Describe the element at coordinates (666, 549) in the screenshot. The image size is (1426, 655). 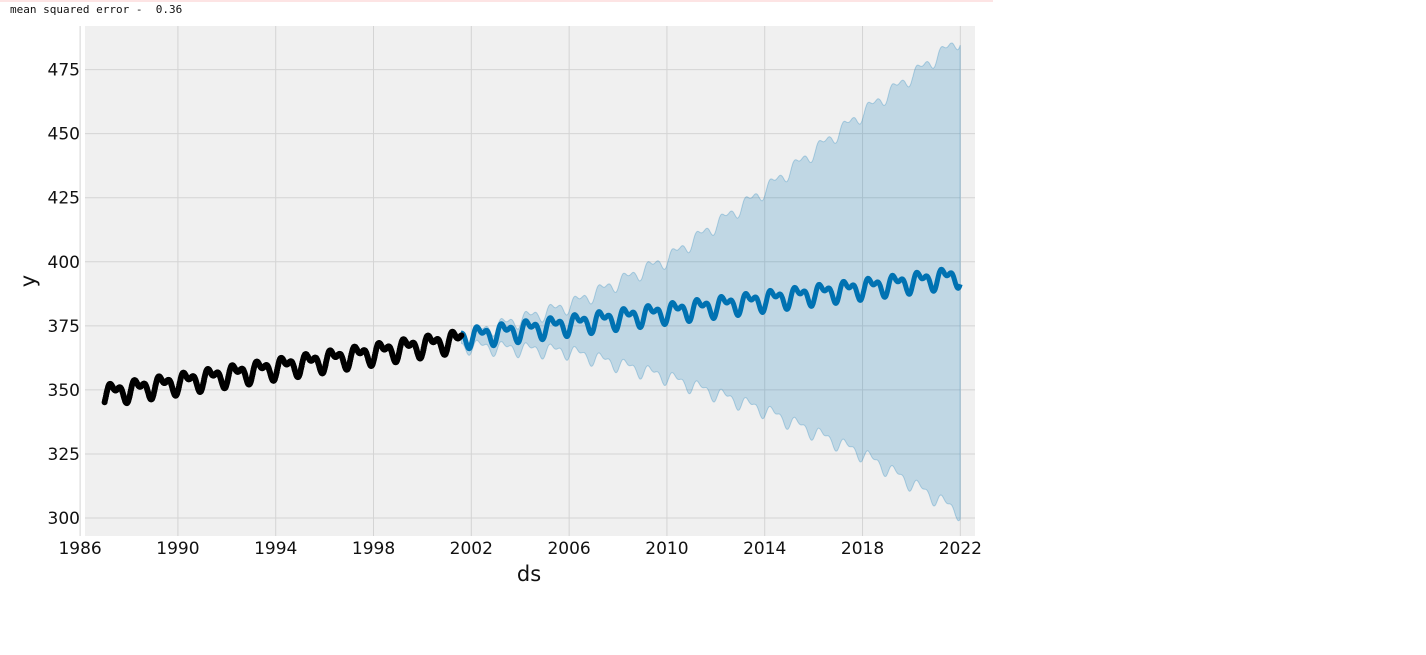
I see `x-tick-label: 2010` at that location.